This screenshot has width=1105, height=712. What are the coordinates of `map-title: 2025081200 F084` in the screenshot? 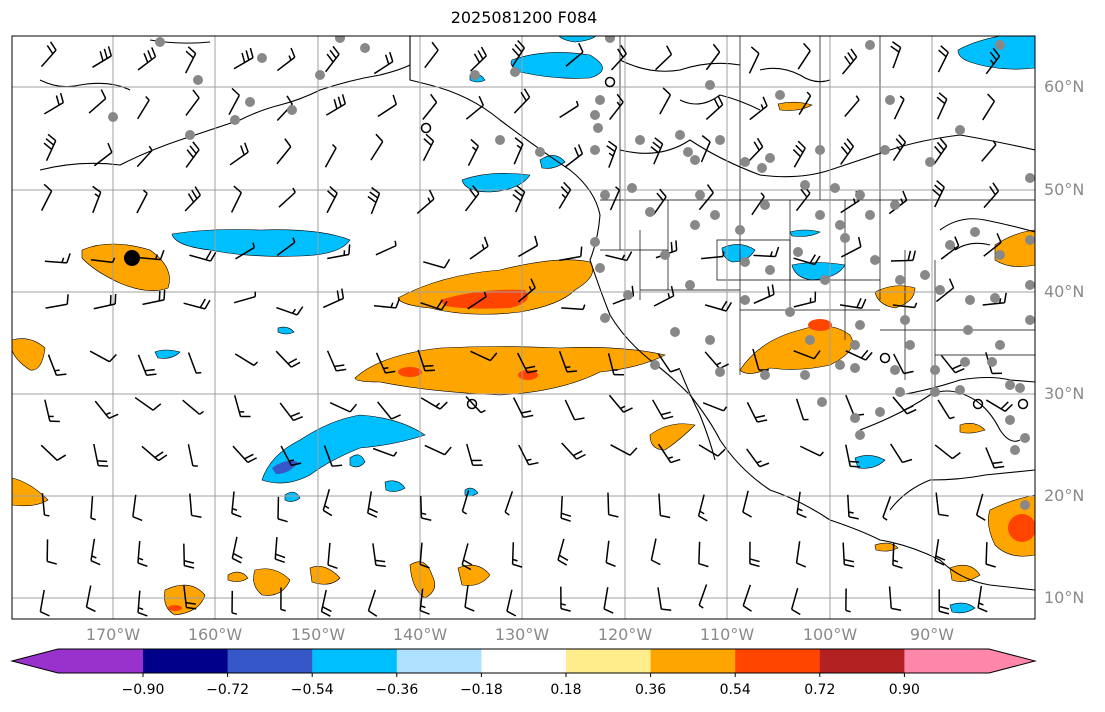 It's located at (524, 17).